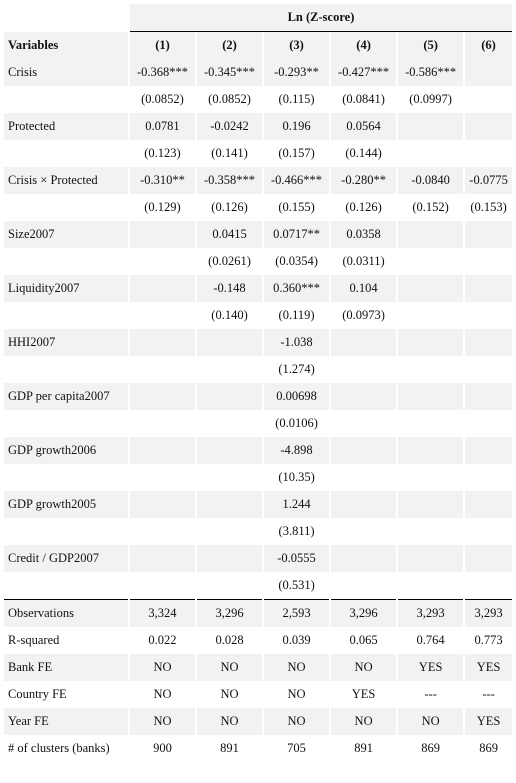  I want to click on table-cell: -0.0242, so click(230, 126).